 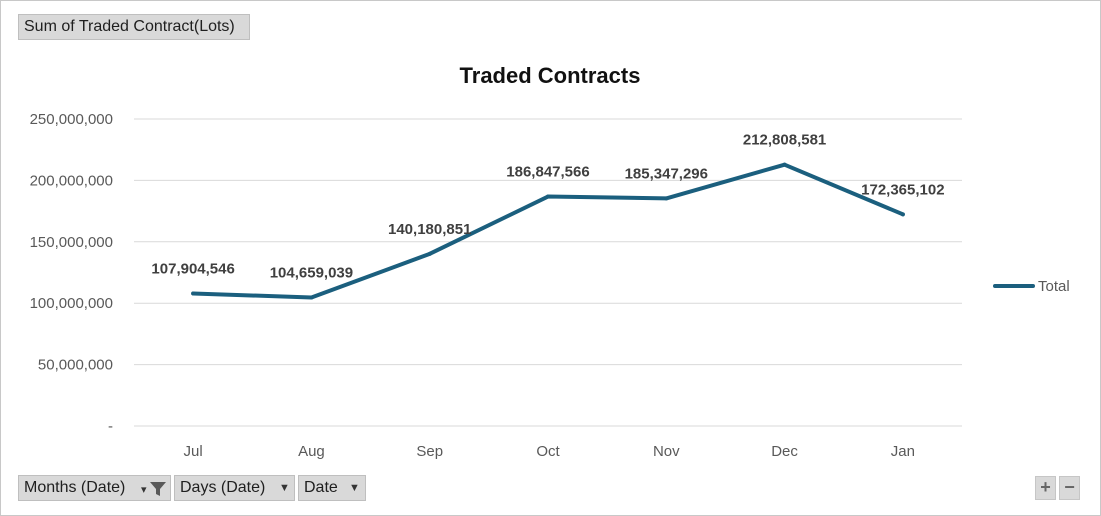 I want to click on axis-field-date-button: Date ▼, so click(x=332, y=488).